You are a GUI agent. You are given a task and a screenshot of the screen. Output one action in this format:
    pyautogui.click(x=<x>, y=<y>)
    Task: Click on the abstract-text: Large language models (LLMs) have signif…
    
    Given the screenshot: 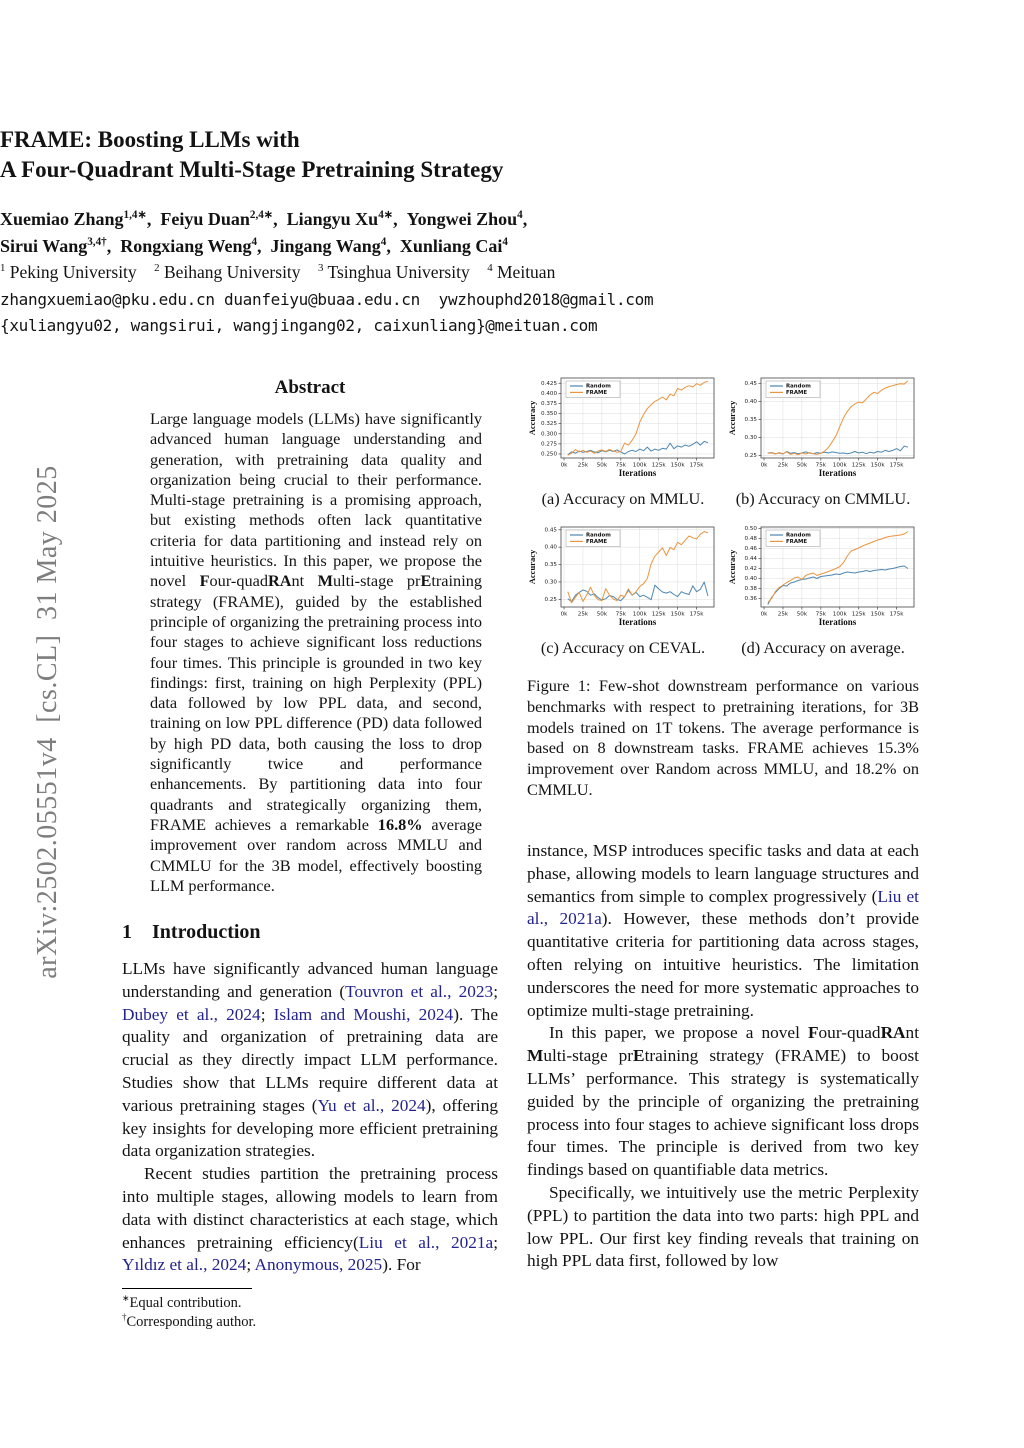 What is the action you would take?
    pyautogui.click(x=316, y=652)
    